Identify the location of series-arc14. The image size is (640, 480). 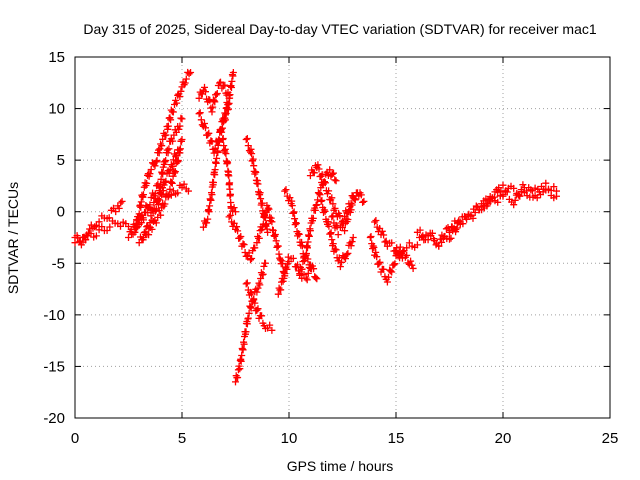
(259, 306).